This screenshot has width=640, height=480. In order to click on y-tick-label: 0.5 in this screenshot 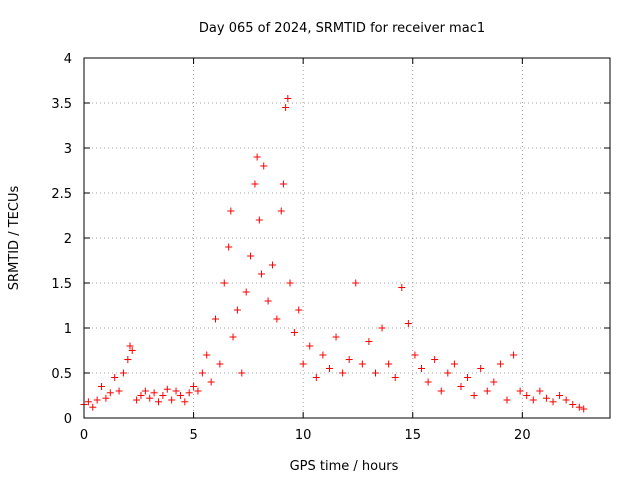, I will do `click(61, 374)`.